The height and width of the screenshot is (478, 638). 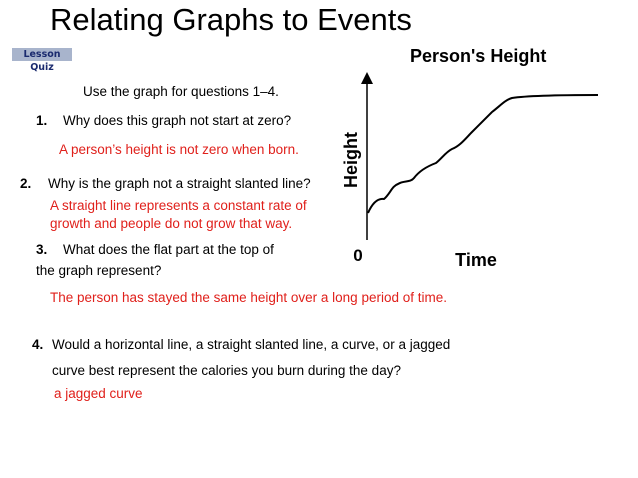 What do you see at coordinates (171, 223) in the screenshot?
I see `answer-text: growth and people do not grow that way.` at bounding box center [171, 223].